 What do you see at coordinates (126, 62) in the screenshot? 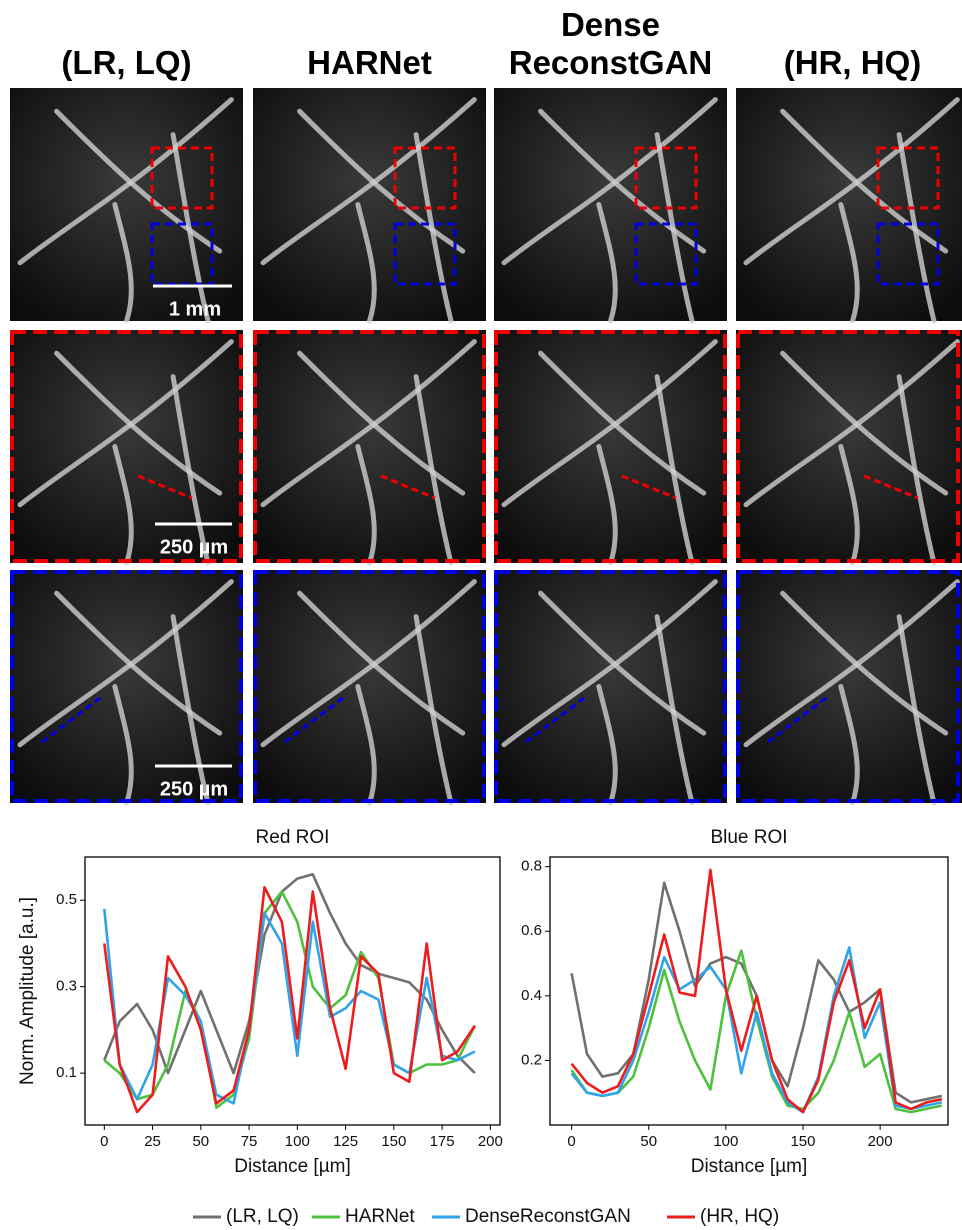
I see `column-title: (LR, LQ)` at bounding box center [126, 62].